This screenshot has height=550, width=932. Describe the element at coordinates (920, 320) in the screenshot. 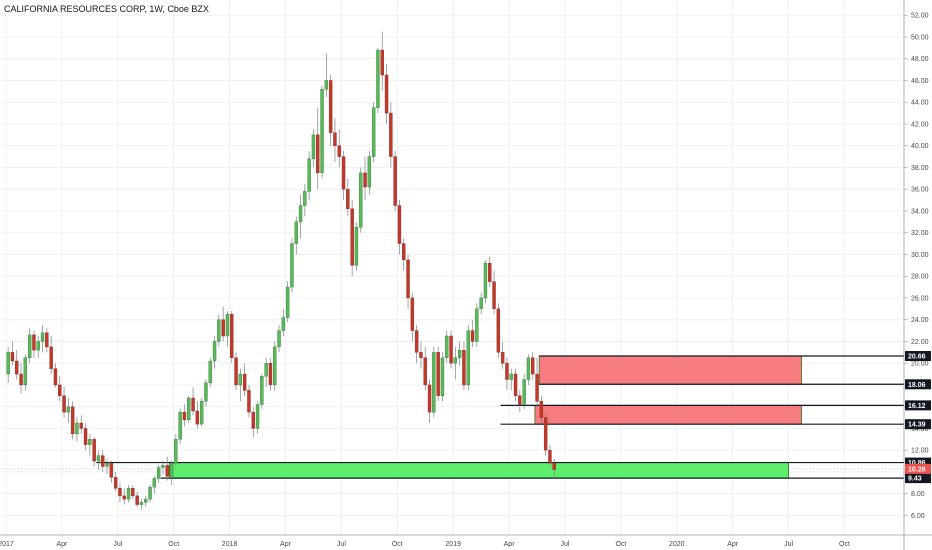

I see `y-tick-label: 24.00` at that location.